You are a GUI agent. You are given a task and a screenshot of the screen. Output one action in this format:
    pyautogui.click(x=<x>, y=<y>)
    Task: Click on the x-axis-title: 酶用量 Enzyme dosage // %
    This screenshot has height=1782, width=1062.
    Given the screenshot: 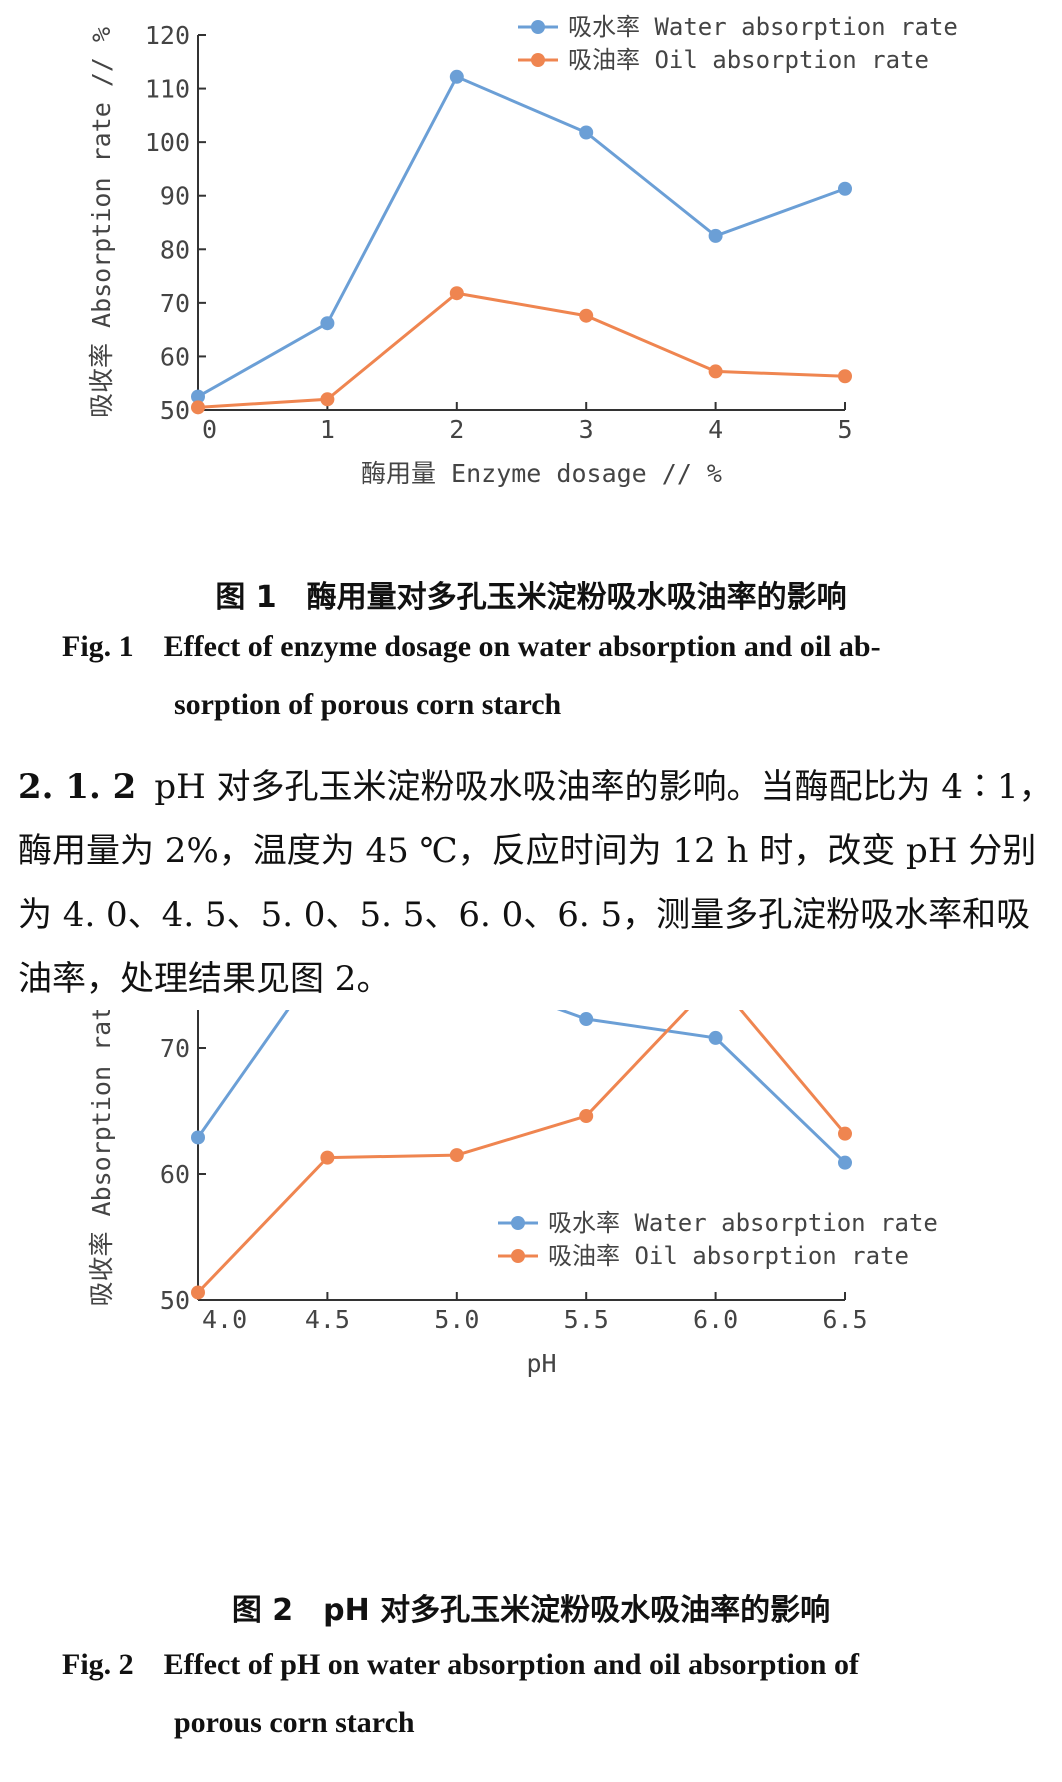 What is the action you would take?
    pyautogui.click(x=541, y=473)
    